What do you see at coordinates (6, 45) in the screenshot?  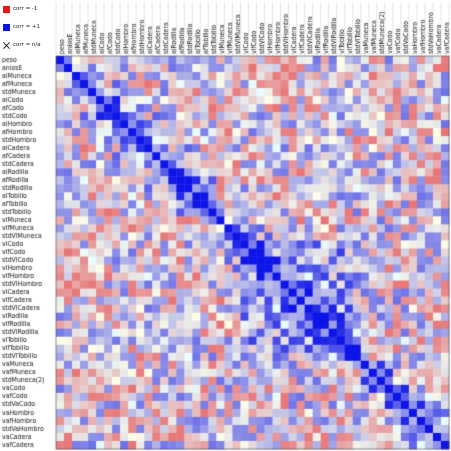 I see `na-cross-icon` at bounding box center [6, 45].